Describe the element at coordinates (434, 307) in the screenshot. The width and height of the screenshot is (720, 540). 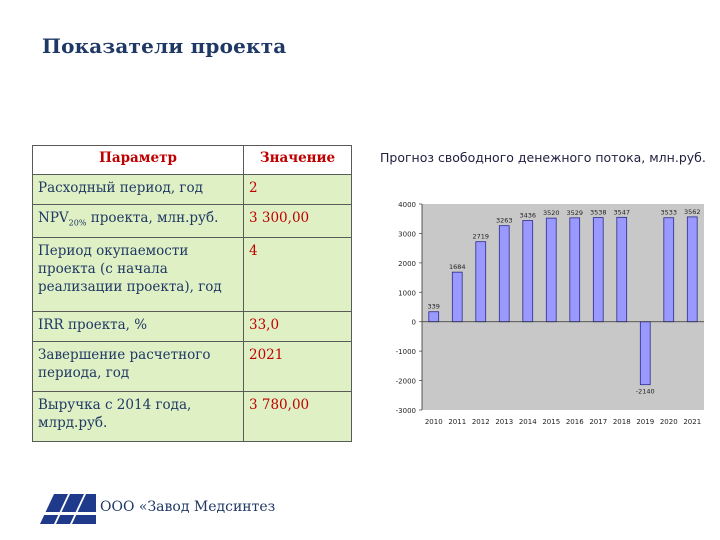
I see `data-label: 339` at that location.